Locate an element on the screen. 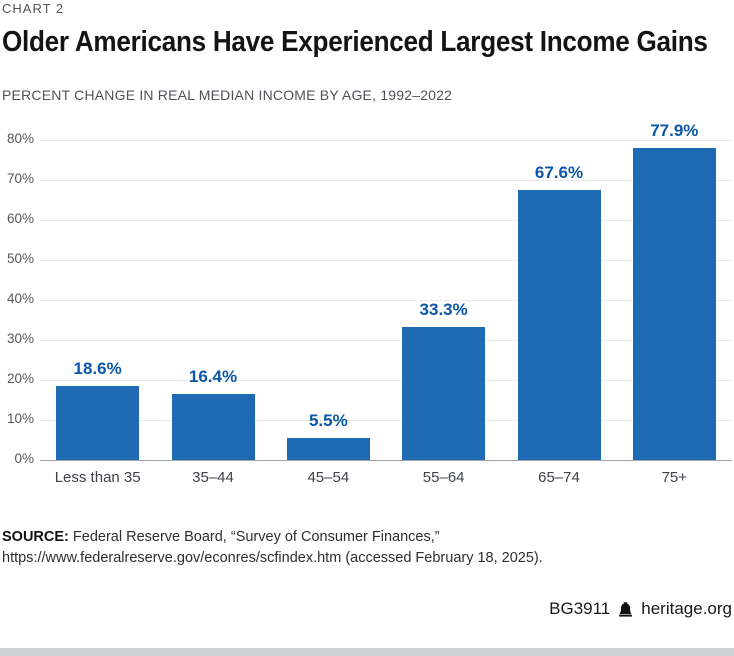  y-tick-label: 10% is located at coordinates (20, 418).